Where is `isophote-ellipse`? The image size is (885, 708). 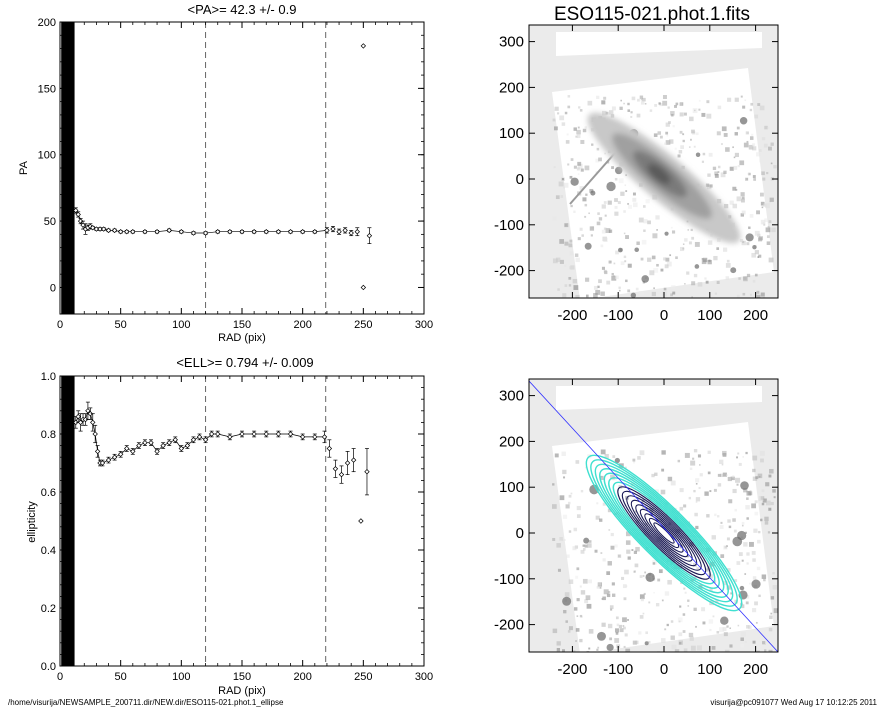
isophote-ellipse is located at coordinates (664, 533).